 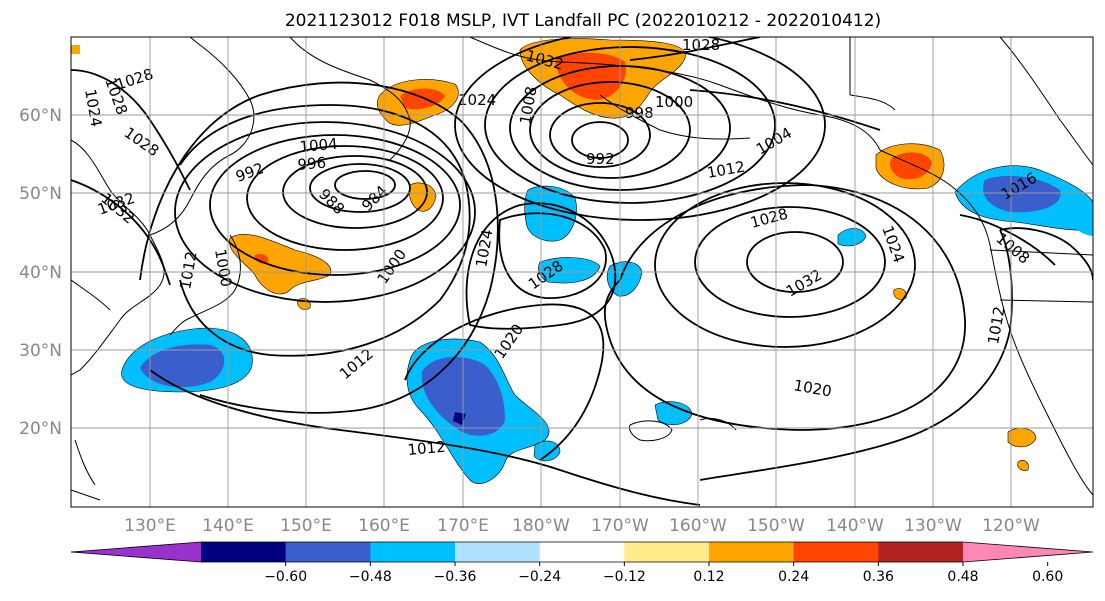 I want to click on isobar-label: 992, so click(x=600, y=159).